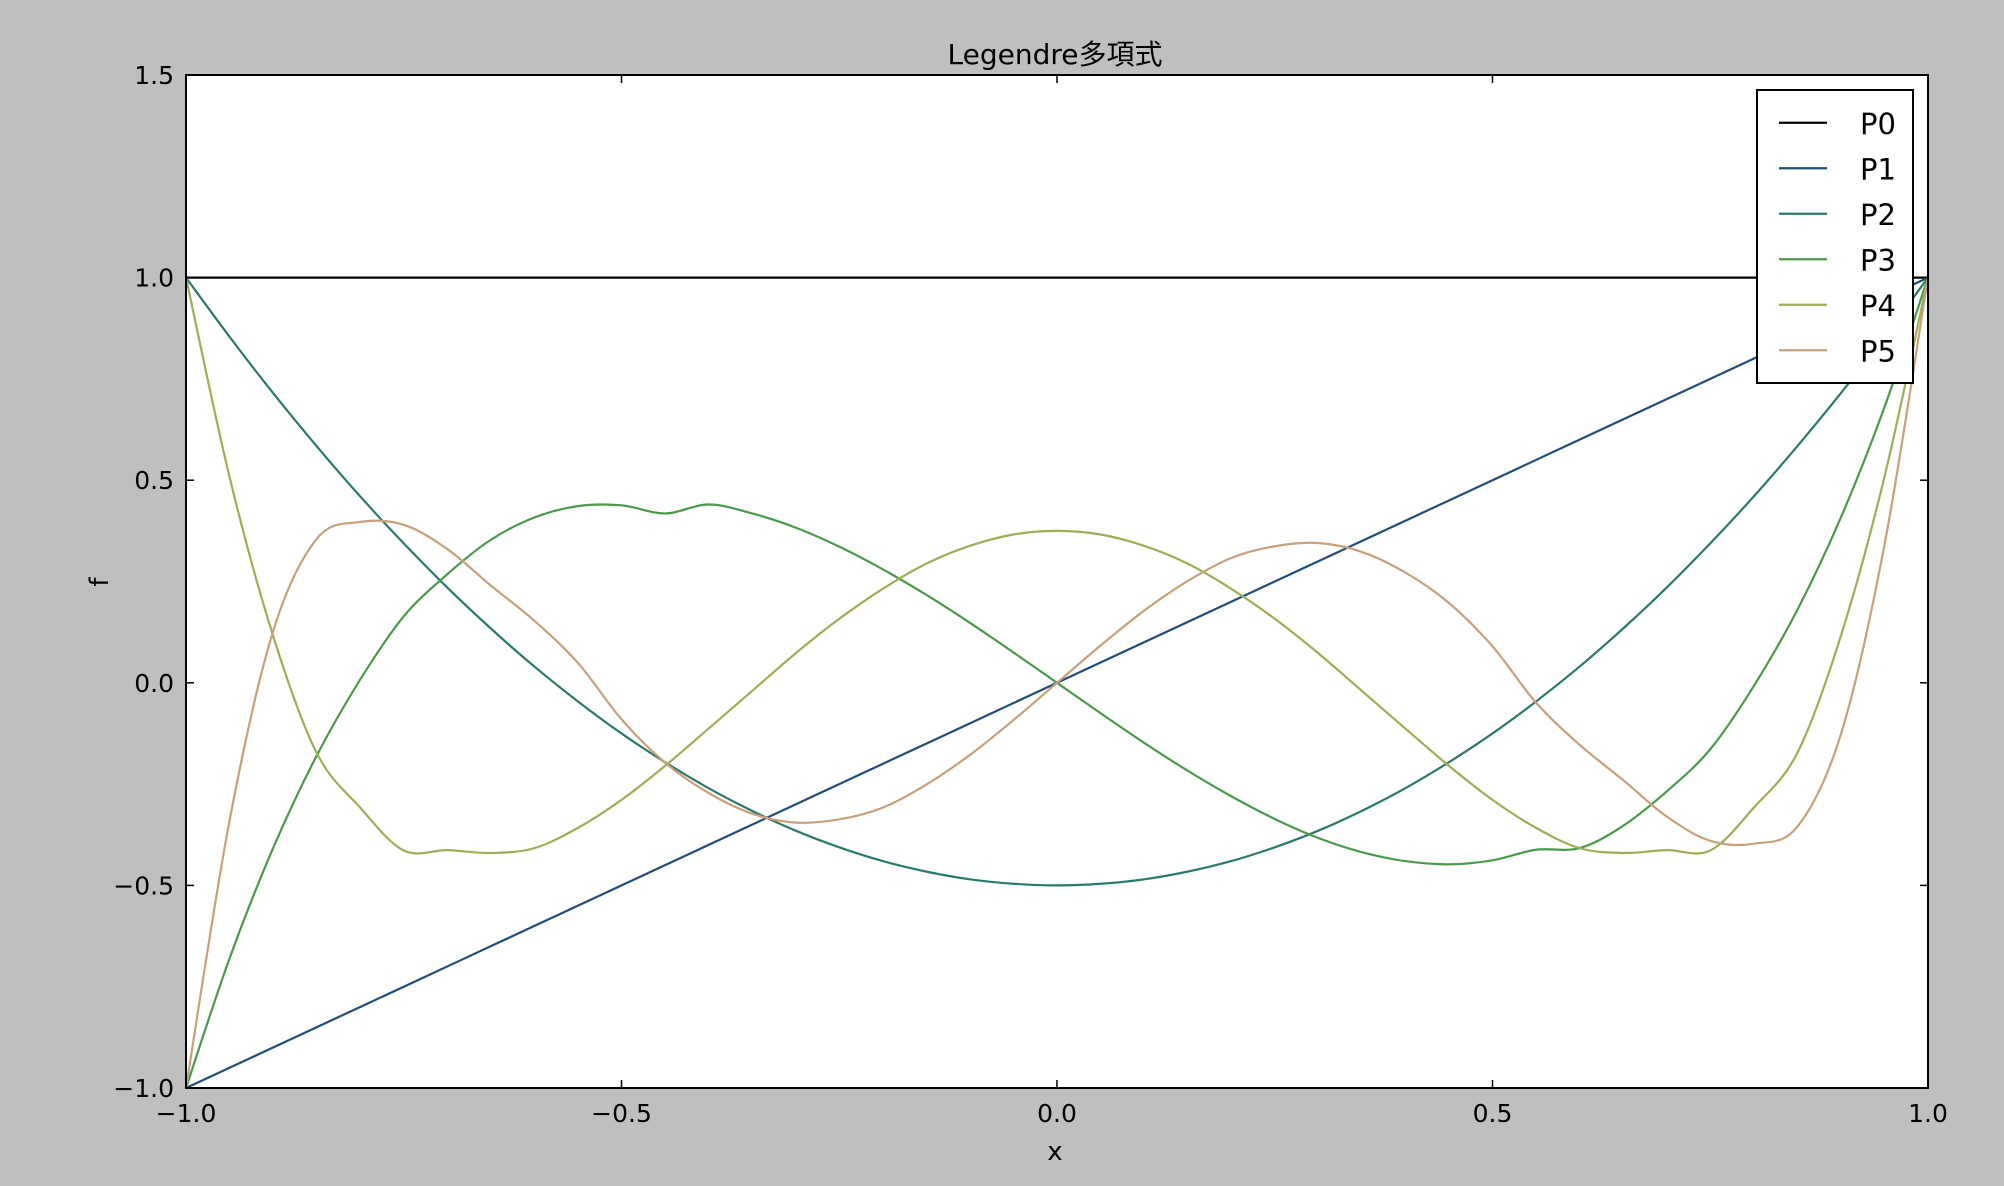 This screenshot has width=2004, height=1186. Describe the element at coordinates (1878, 351) in the screenshot. I see `legend-label-p5: P5` at that location.